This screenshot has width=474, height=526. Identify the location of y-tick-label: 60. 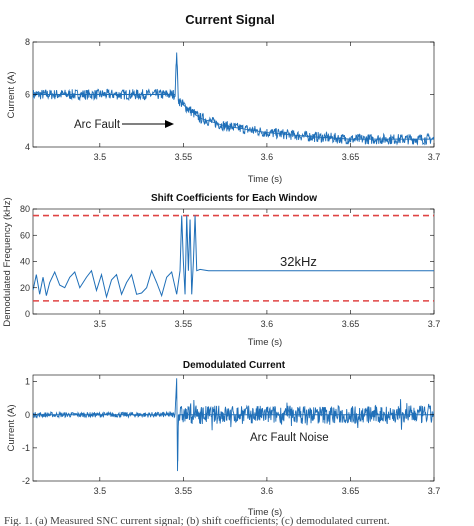
(25, 235).